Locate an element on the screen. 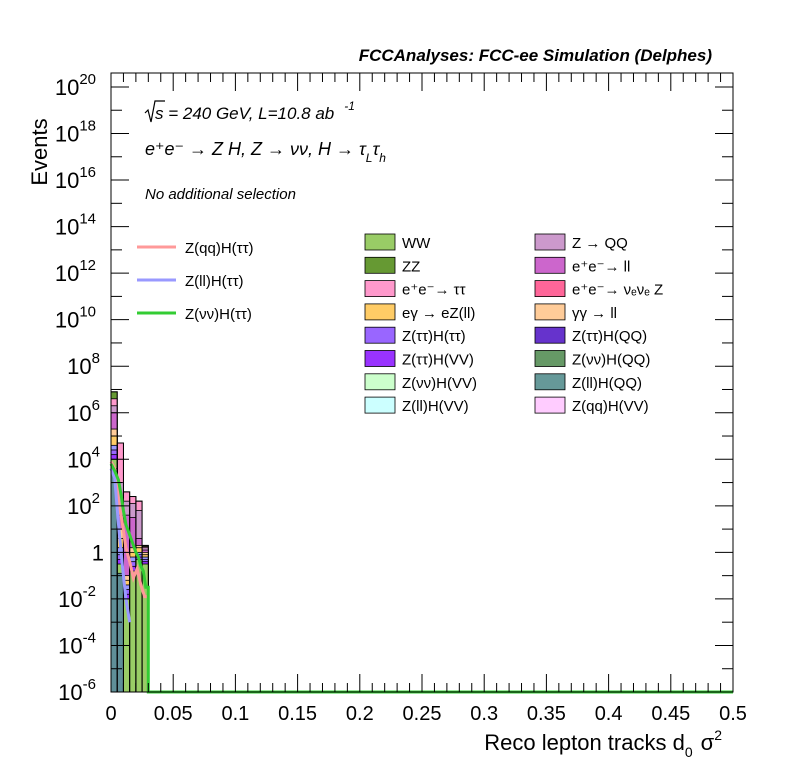 The height and width of the screenshot is (772, 796). legend-label: Z(νν)H(QQ) is located at coordinates (611, 360).